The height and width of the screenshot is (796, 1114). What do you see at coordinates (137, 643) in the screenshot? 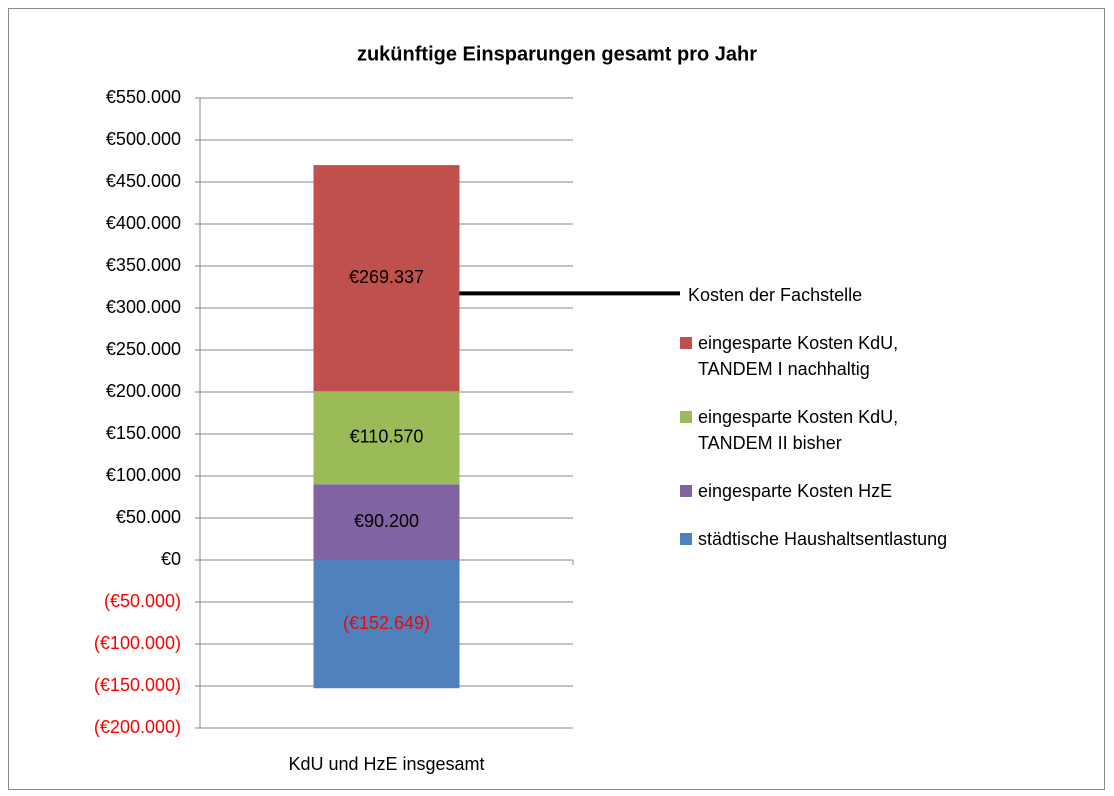
I see `y-tick-label: (€100.000)` at bounding box center [137, 643].